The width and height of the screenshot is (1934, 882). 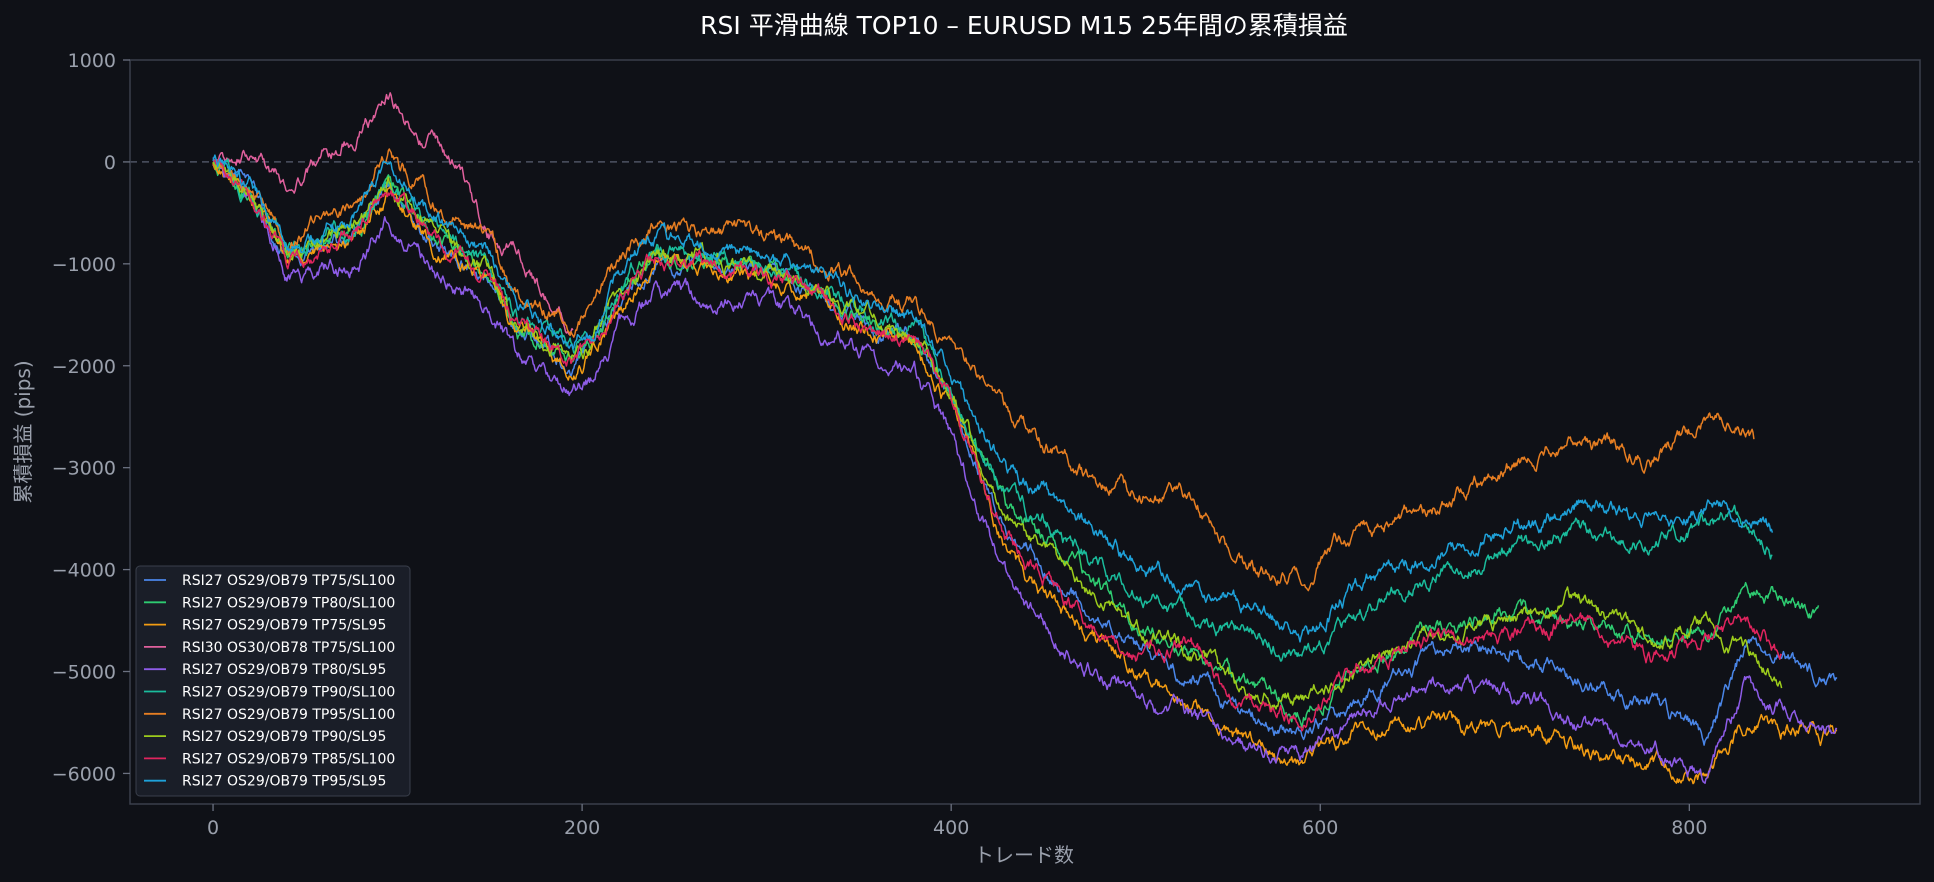 I want to click on legend-entry: RSI27 OS29/OB79 TP90/SL95, so click(x=284, y=737).